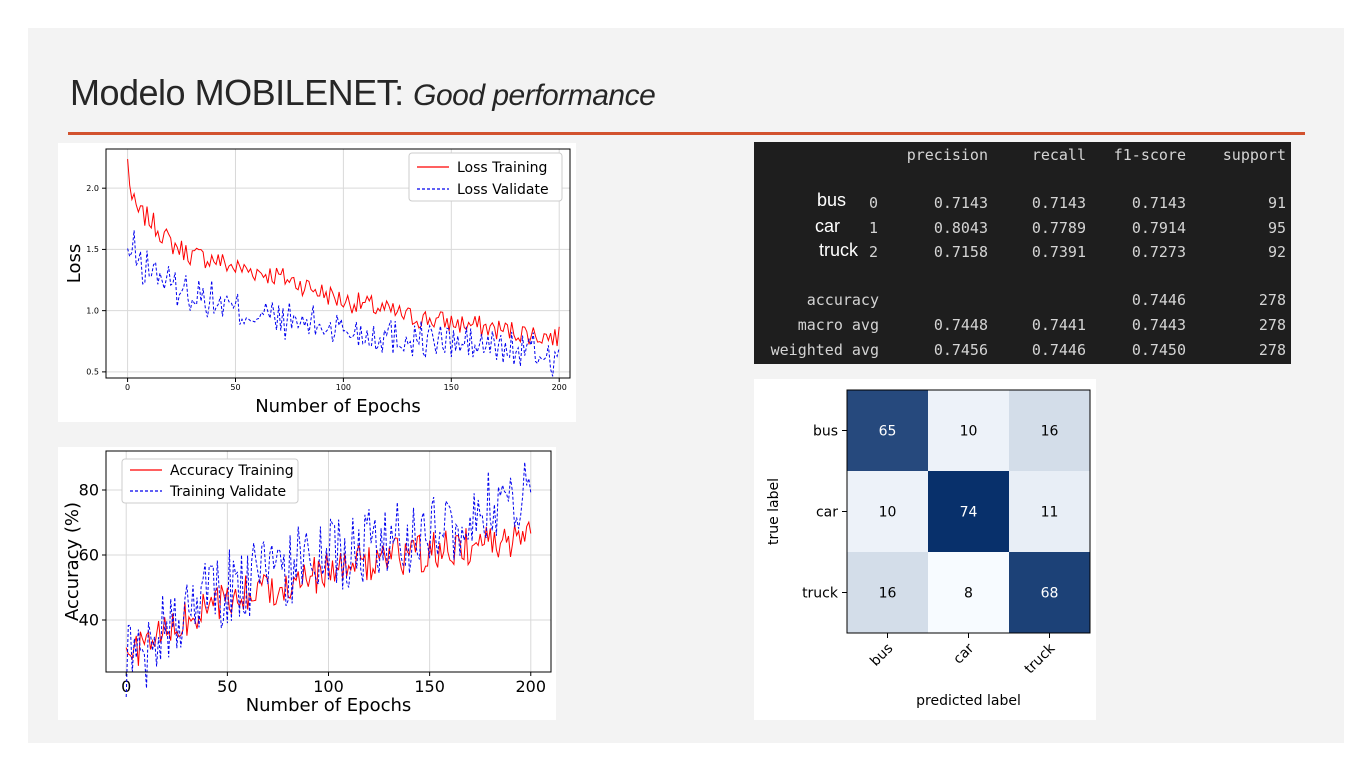 Image resolution: width=1369 pixels, height=770 pixels. Describe the element at coordinates (502, 168) in the screenshot. I see `legend-label: Loss Training` at that location.